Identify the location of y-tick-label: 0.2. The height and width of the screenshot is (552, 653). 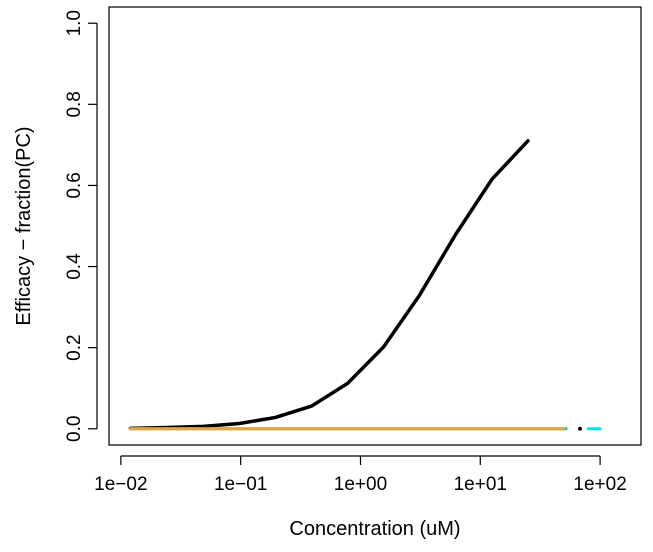
(74, 347).